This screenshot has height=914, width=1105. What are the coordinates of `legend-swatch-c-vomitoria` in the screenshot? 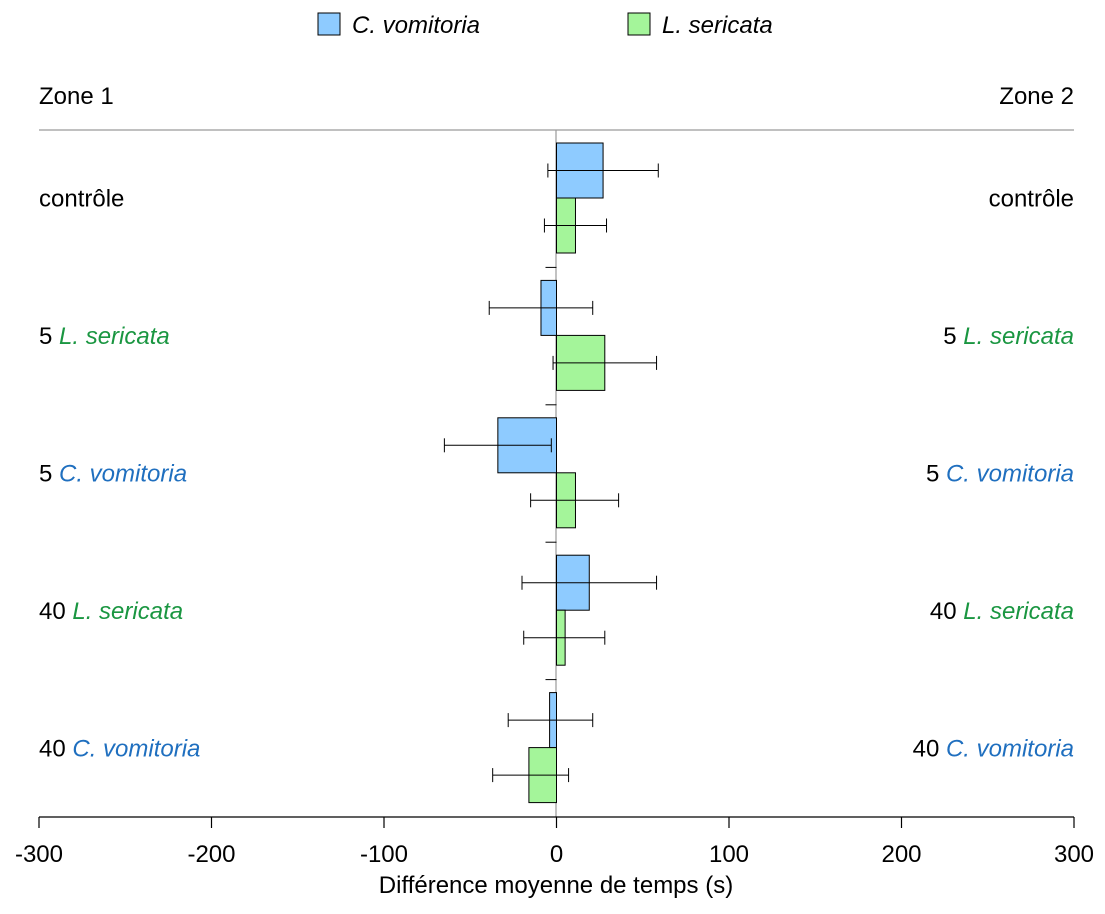 It's located at (329, 24).